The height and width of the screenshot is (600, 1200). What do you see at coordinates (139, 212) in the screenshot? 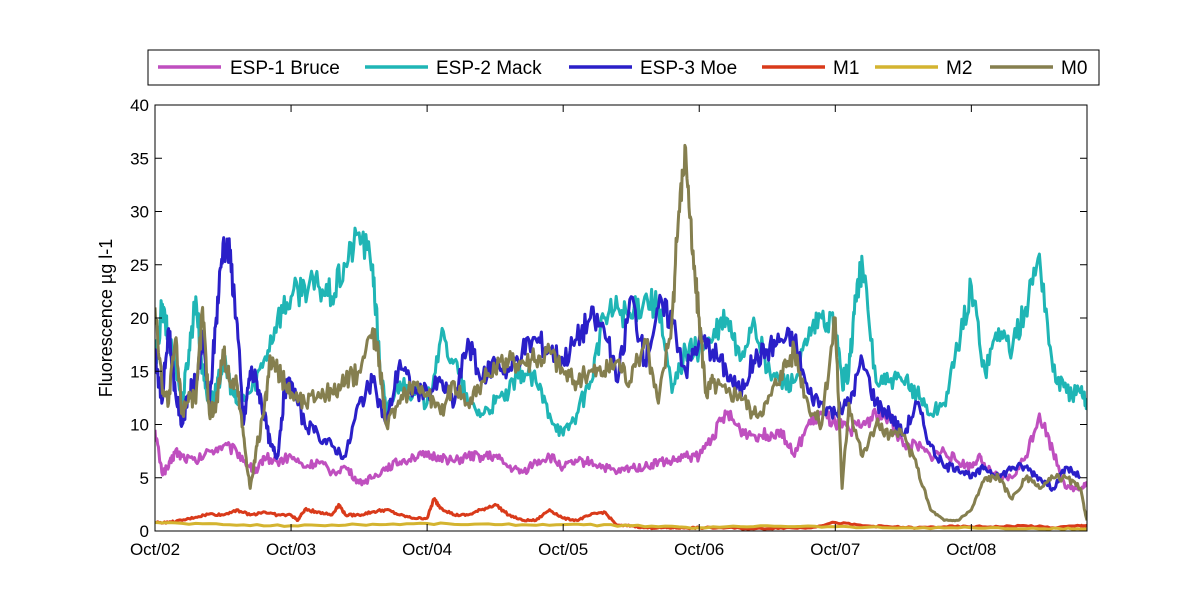
I see `y-tick-label: 30` at bounding box center [139, 212].